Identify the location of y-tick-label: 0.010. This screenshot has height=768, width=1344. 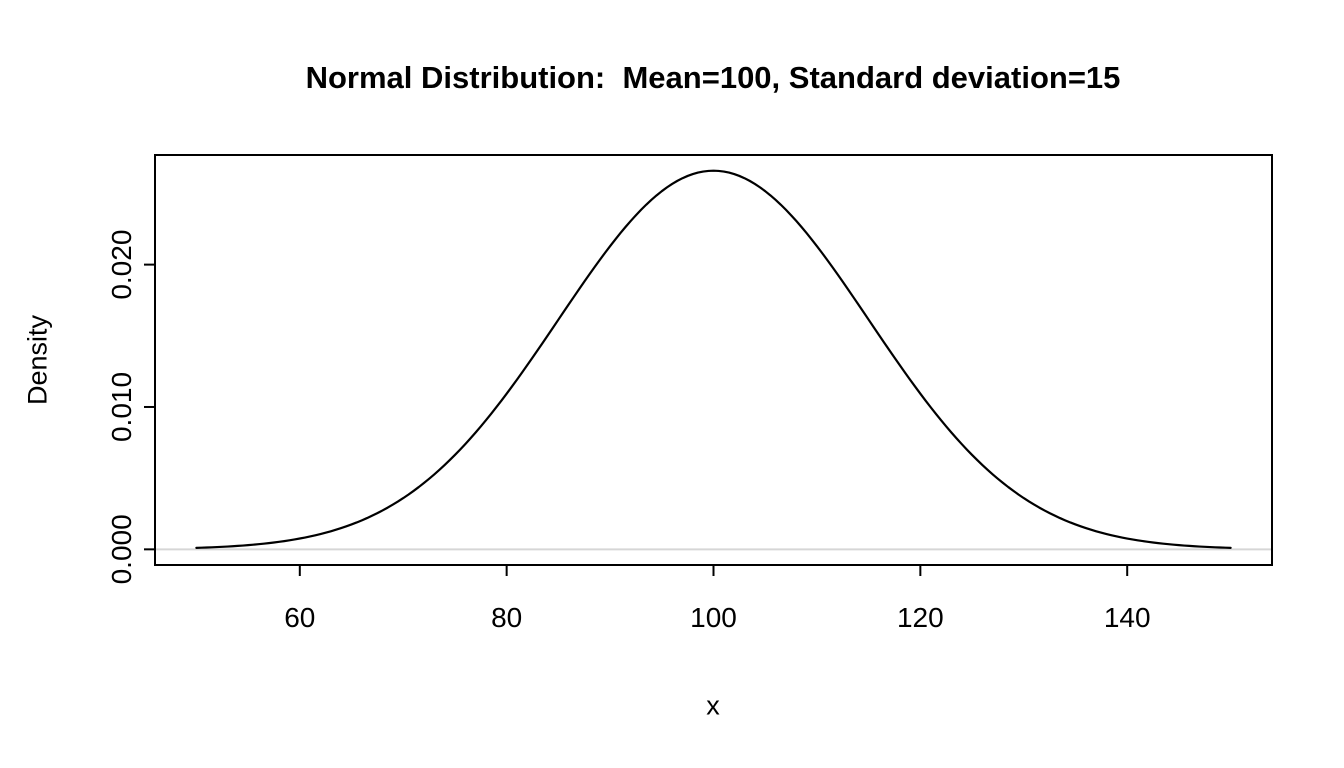
(121, 407).